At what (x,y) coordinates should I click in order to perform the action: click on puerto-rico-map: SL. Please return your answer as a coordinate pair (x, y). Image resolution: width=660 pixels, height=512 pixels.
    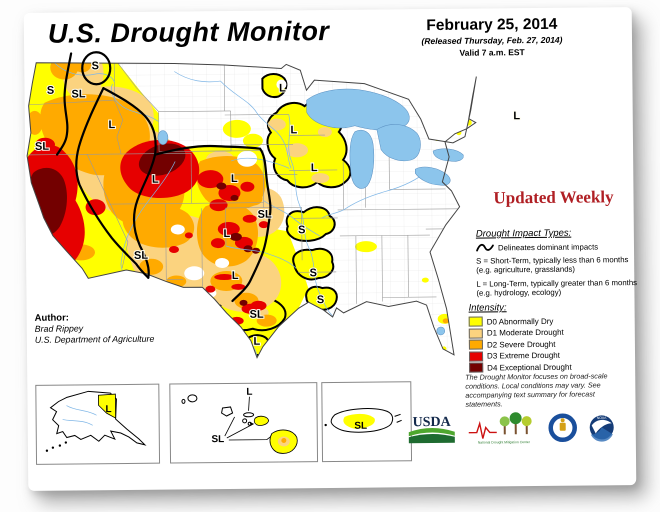
    Looking at the image, I should click on (363, 420).